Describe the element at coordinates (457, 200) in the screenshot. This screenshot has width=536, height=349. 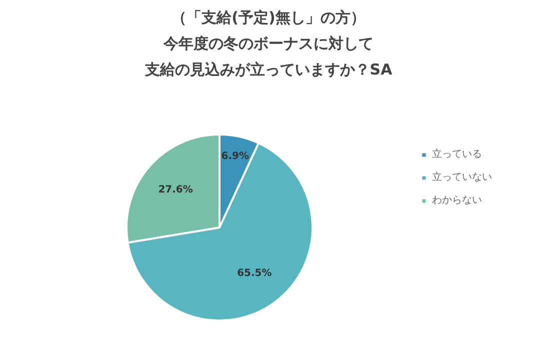
I see `legend-label: わからない` at that location.